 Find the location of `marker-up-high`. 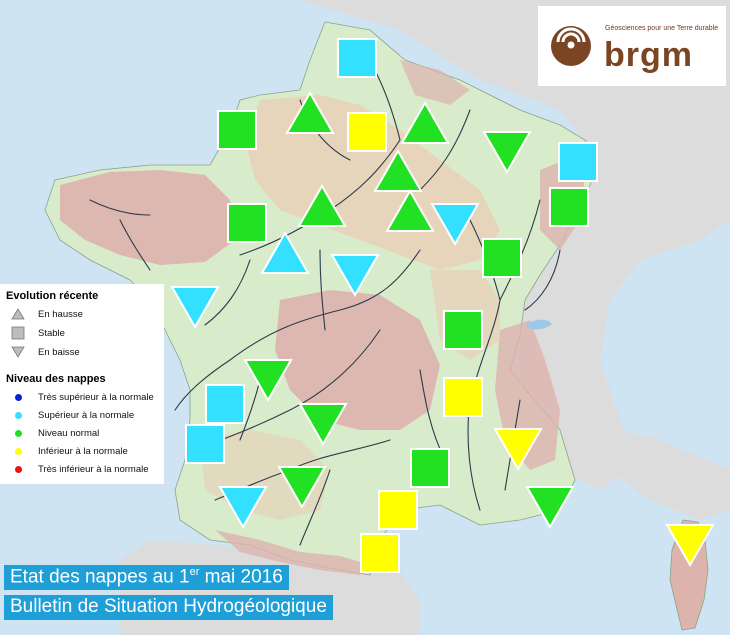

marker-up-high is located at coordinates (285, 252).